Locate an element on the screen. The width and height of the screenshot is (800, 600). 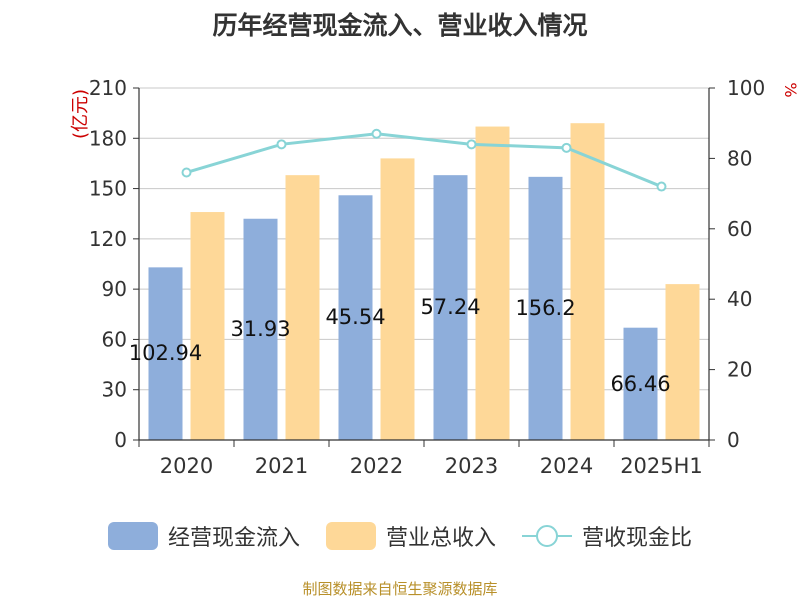
legend-label-cash-flow: 经营现金流入 is located at coordinates (233, 538).